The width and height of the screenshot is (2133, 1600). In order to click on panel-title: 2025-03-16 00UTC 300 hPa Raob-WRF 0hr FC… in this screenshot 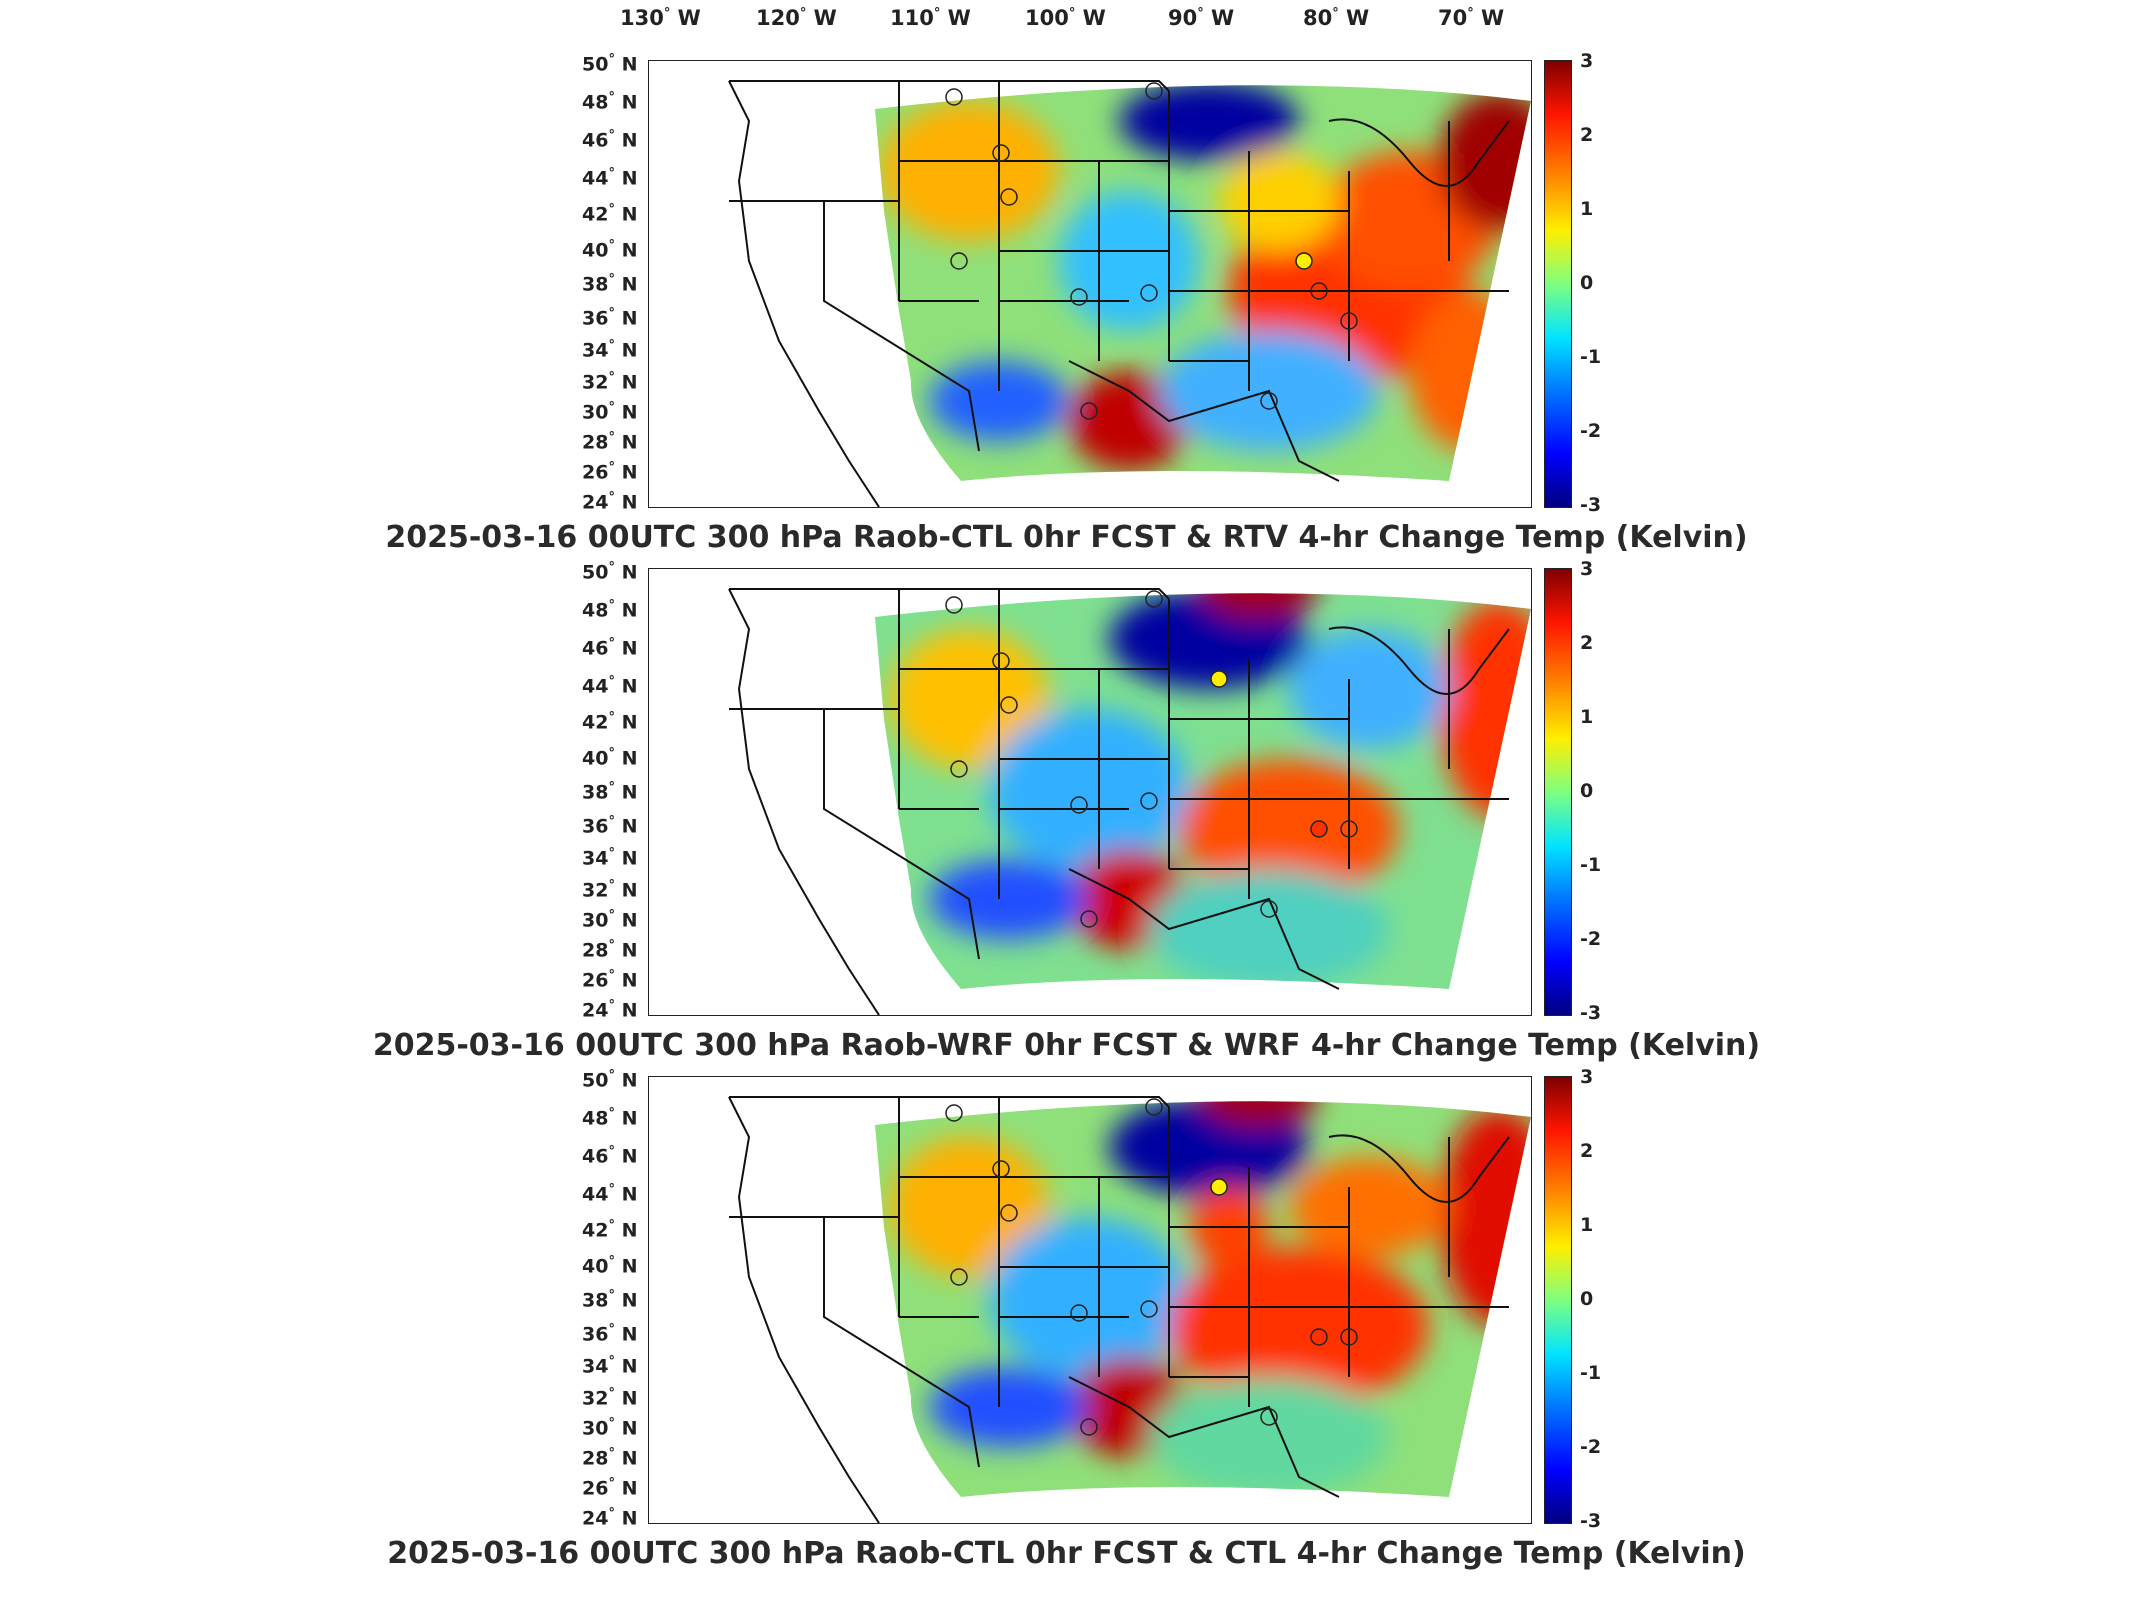, I will do `click(1066, 1045)`.